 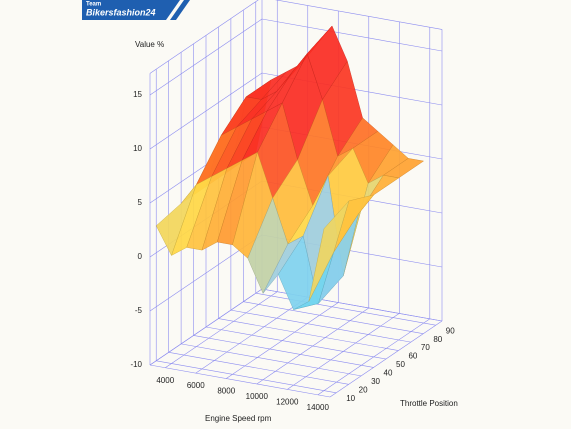 I want to click on logo-team: Team, so click(x=93, y=5).